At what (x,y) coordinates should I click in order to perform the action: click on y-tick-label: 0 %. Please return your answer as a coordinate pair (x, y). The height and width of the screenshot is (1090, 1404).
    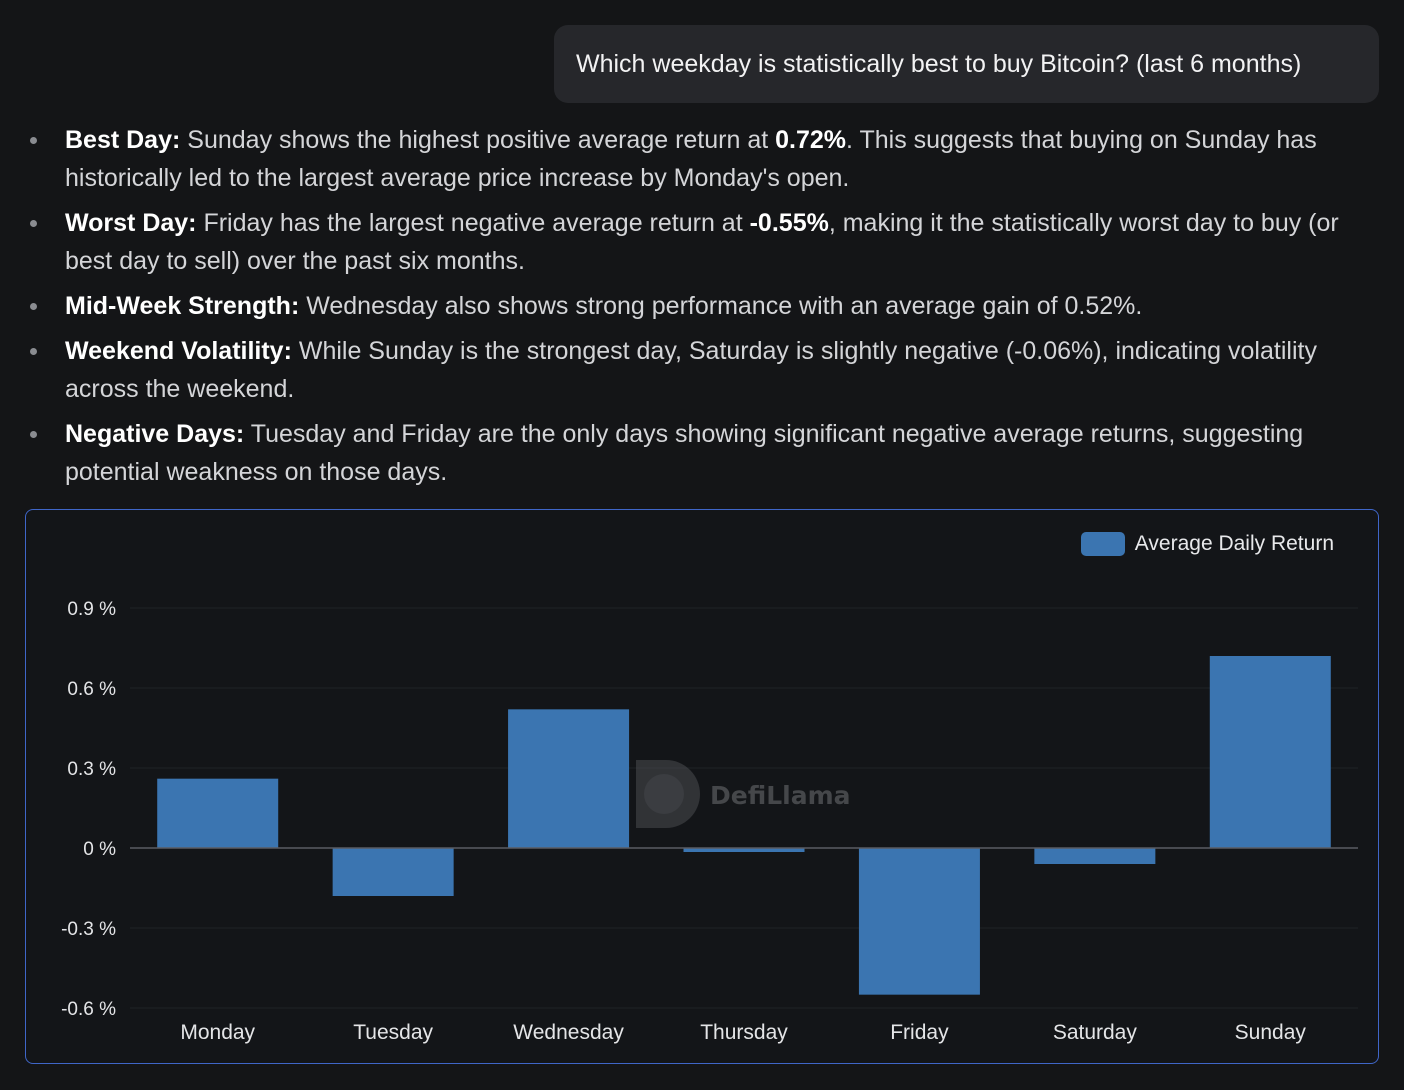
    Looking at the image, I should click on (99, 849).